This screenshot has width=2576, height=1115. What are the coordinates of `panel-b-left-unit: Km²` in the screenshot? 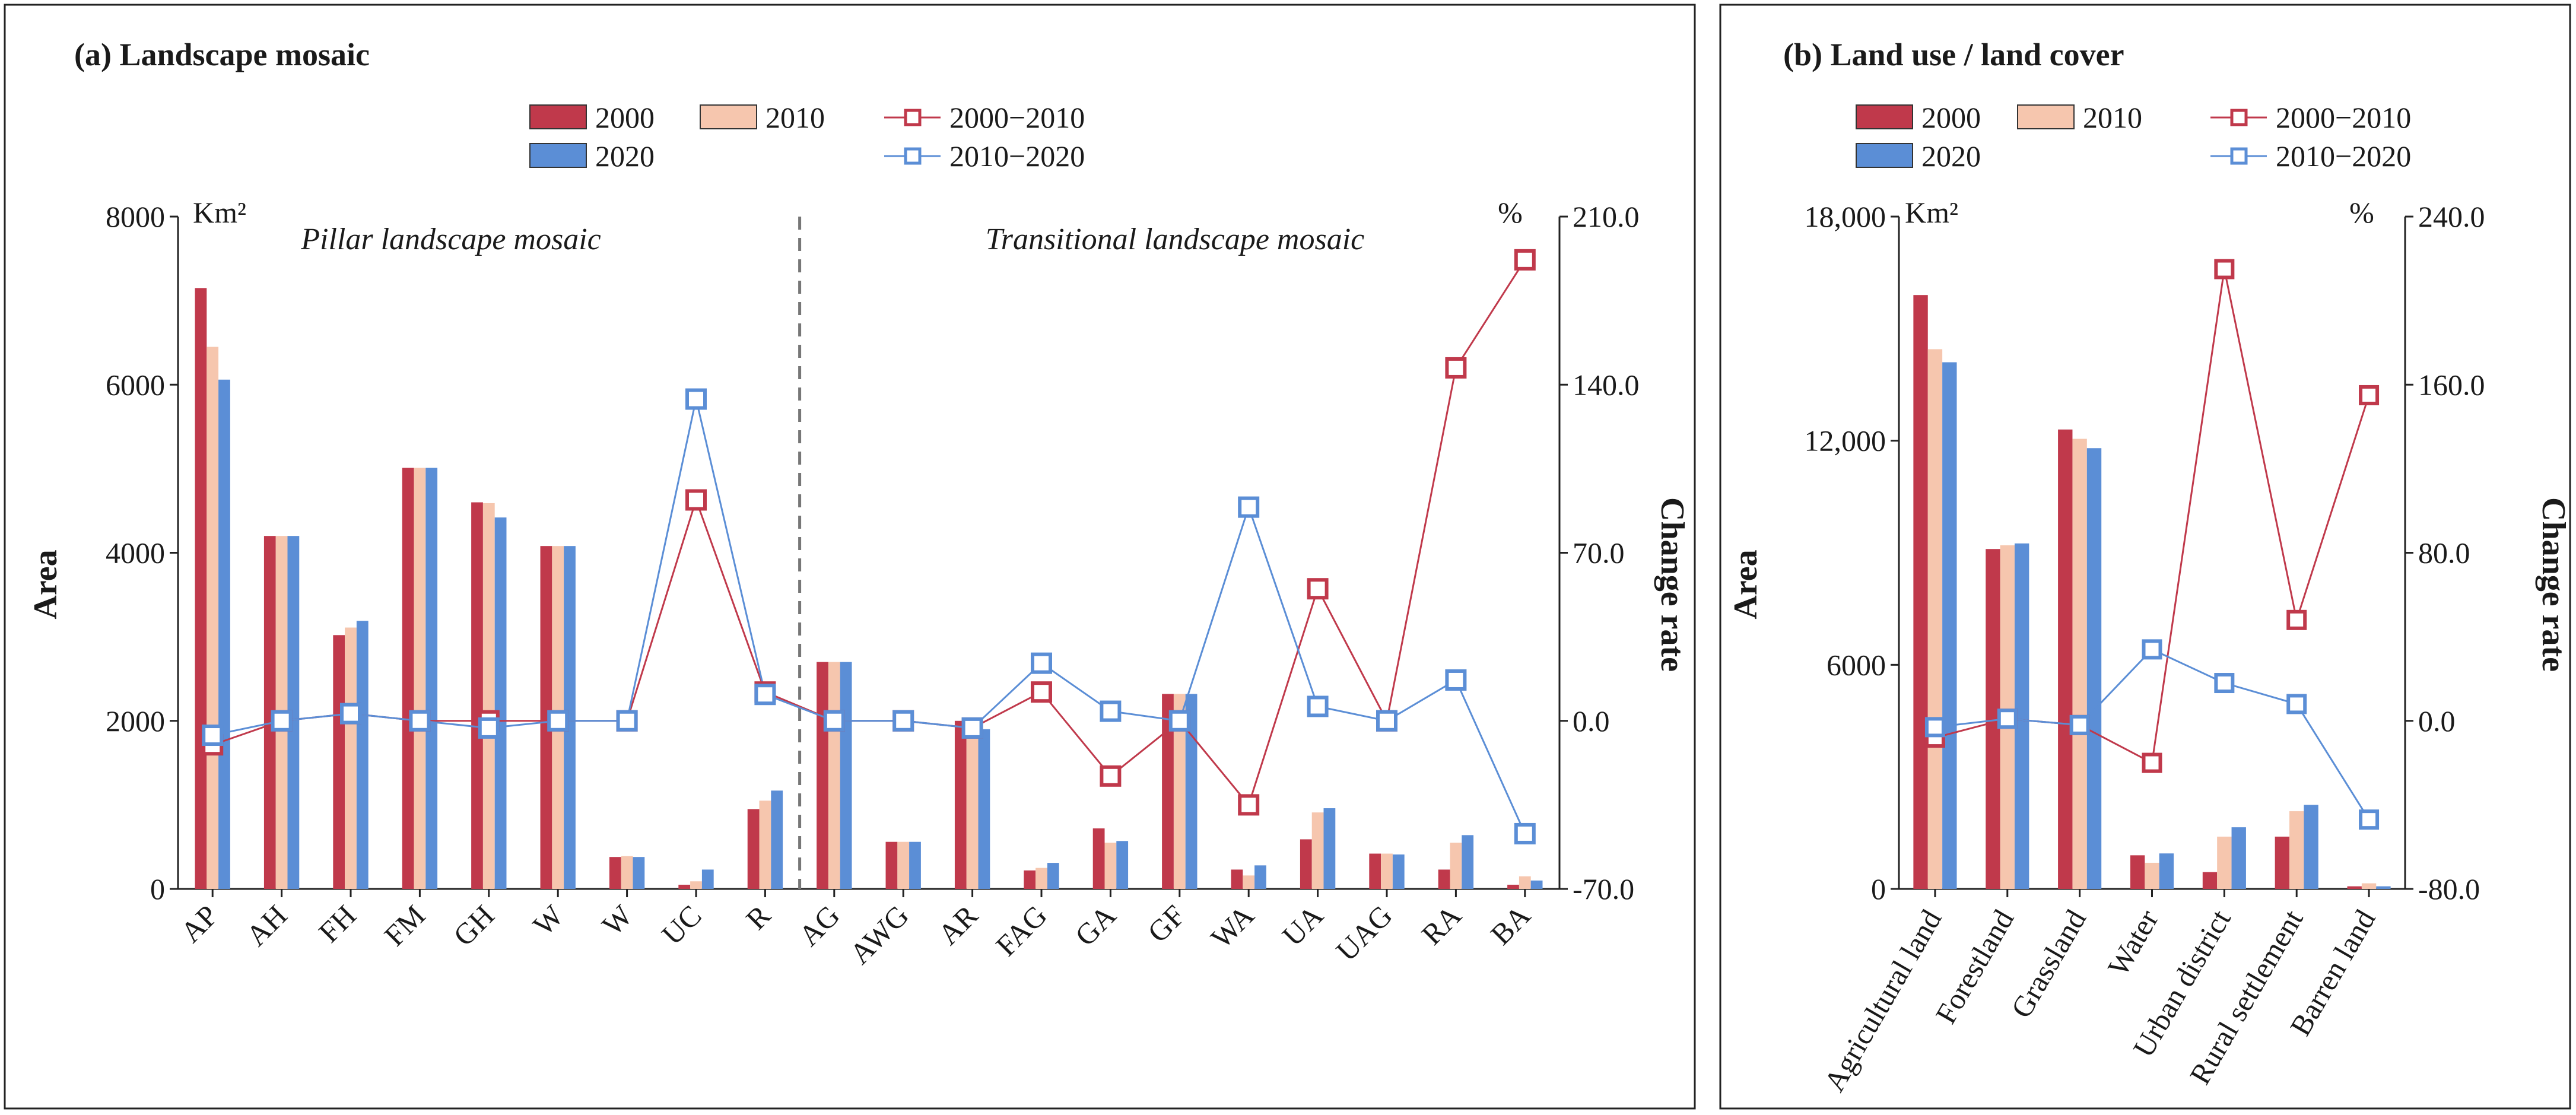 It's located at (1931, 212).